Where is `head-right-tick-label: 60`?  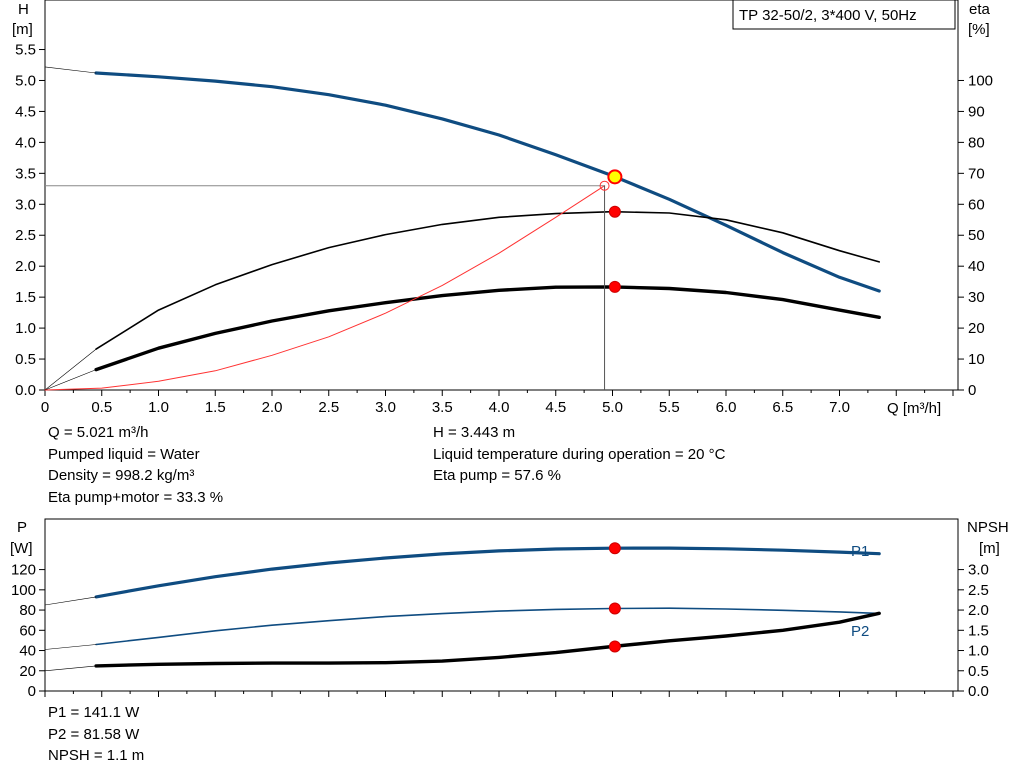
head-right-tick-label: 60 is located at coordinates (976, 204).